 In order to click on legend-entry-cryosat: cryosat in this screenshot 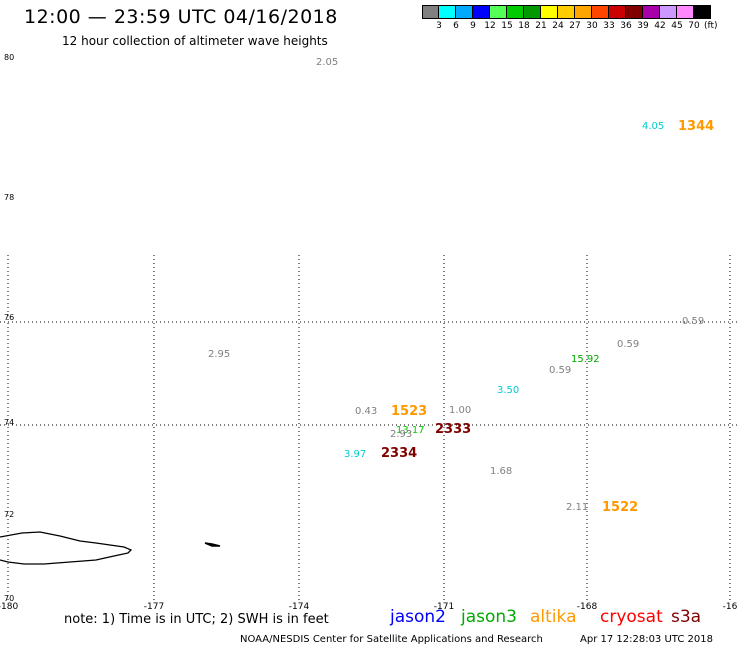, I will do `click(631, 617)`.